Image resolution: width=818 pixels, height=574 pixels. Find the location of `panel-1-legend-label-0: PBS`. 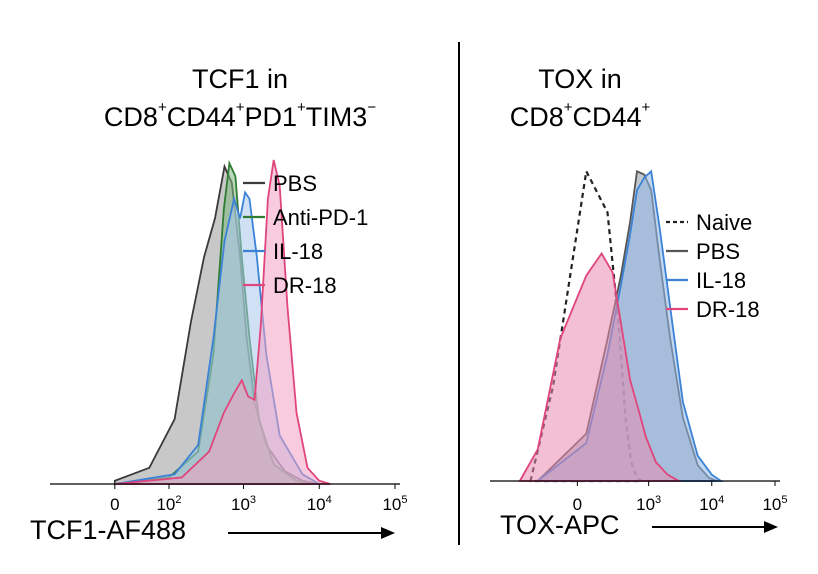

panel-1-legend-label-0: PBS is located at coordinates (295, 183).